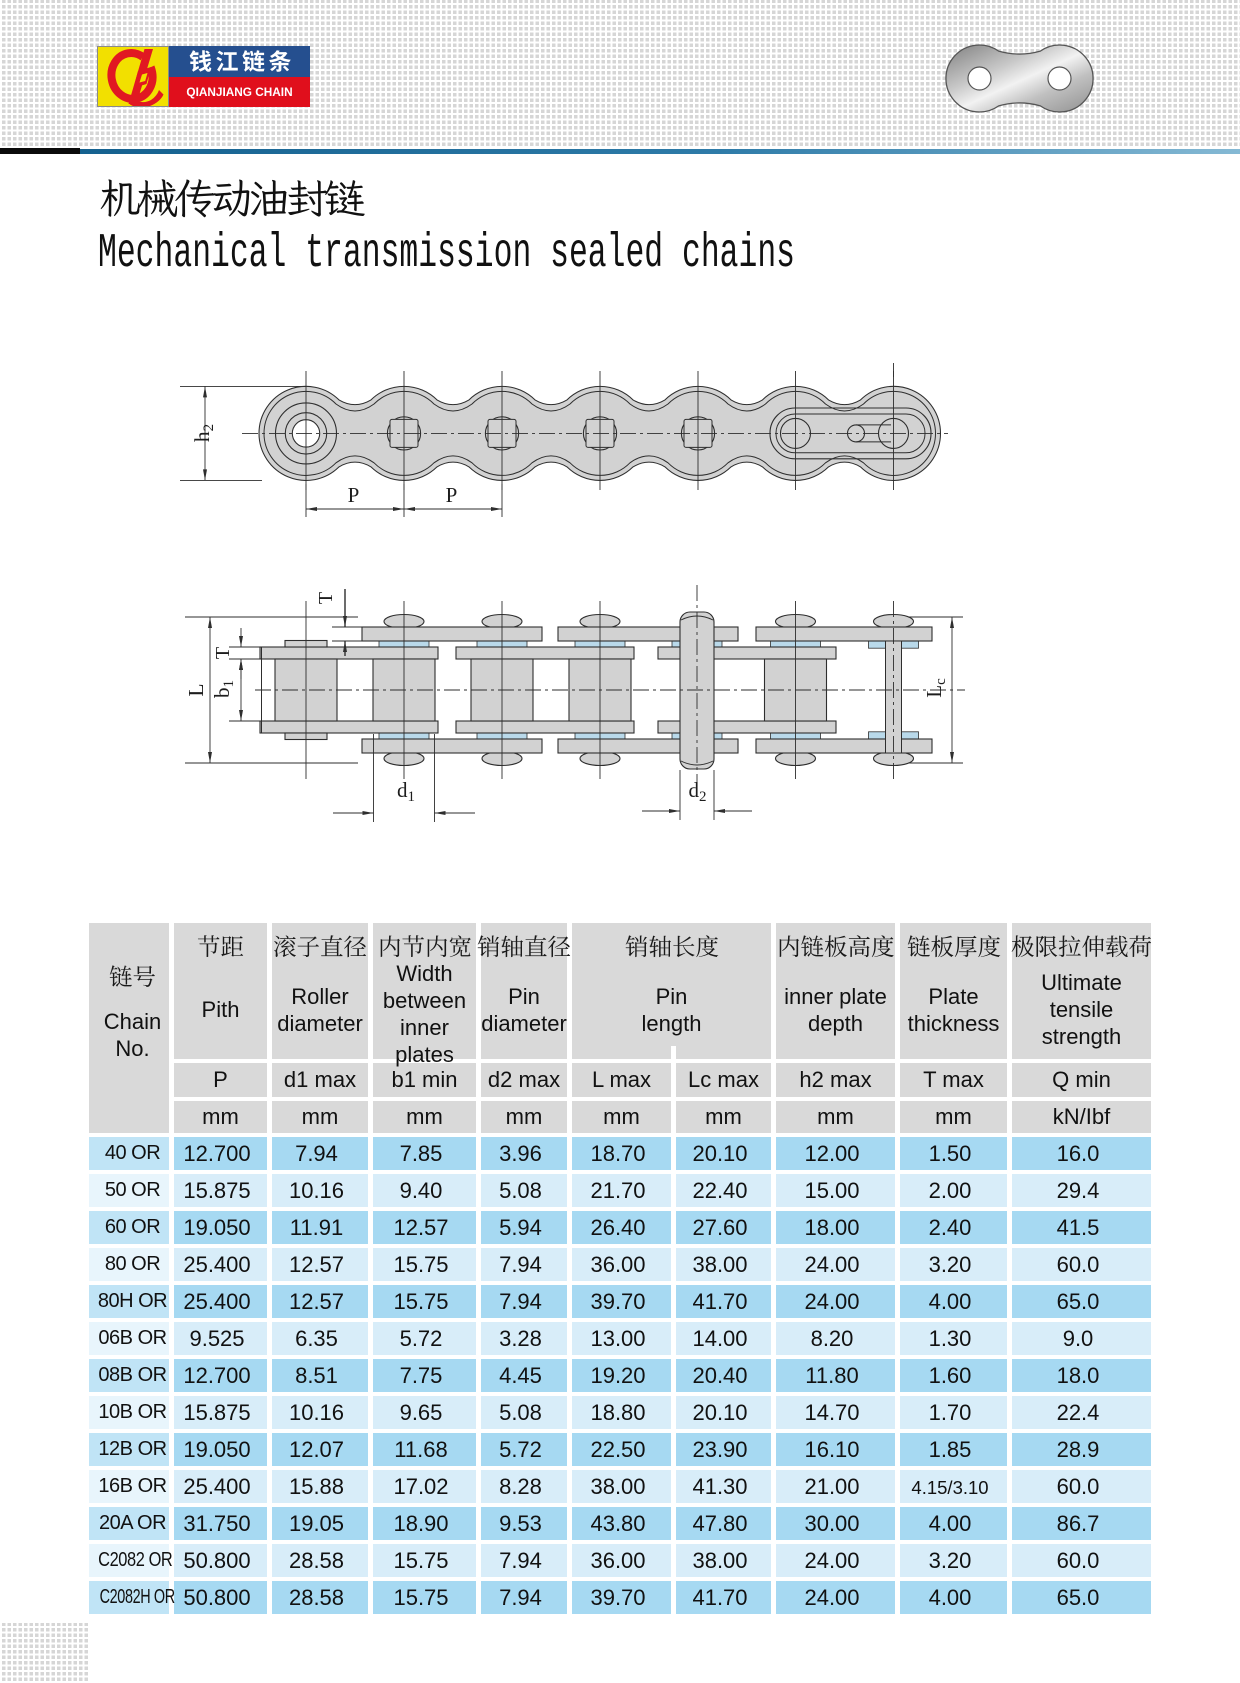  What do you see at coordinates (223, 689) in the screenshot?
I see `svg-text: b1` at bounding box center [223, 689].